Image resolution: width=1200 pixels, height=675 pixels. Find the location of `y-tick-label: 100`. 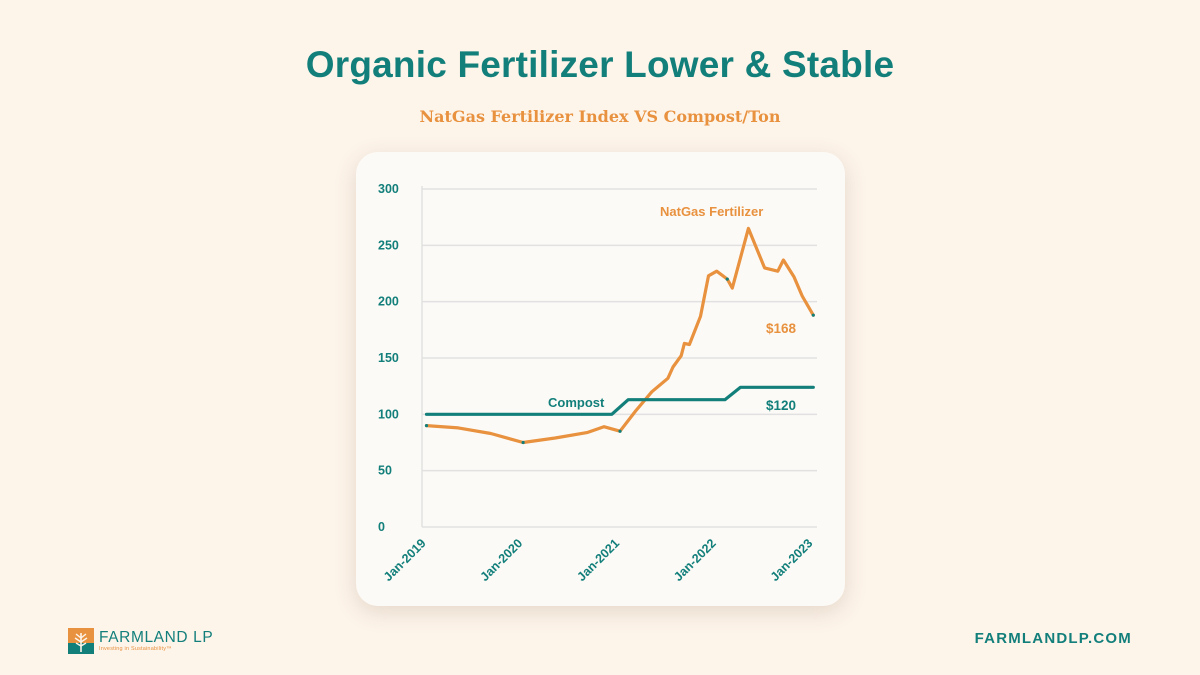

y-tick-label: 100 is located at coordinates (388, 414).